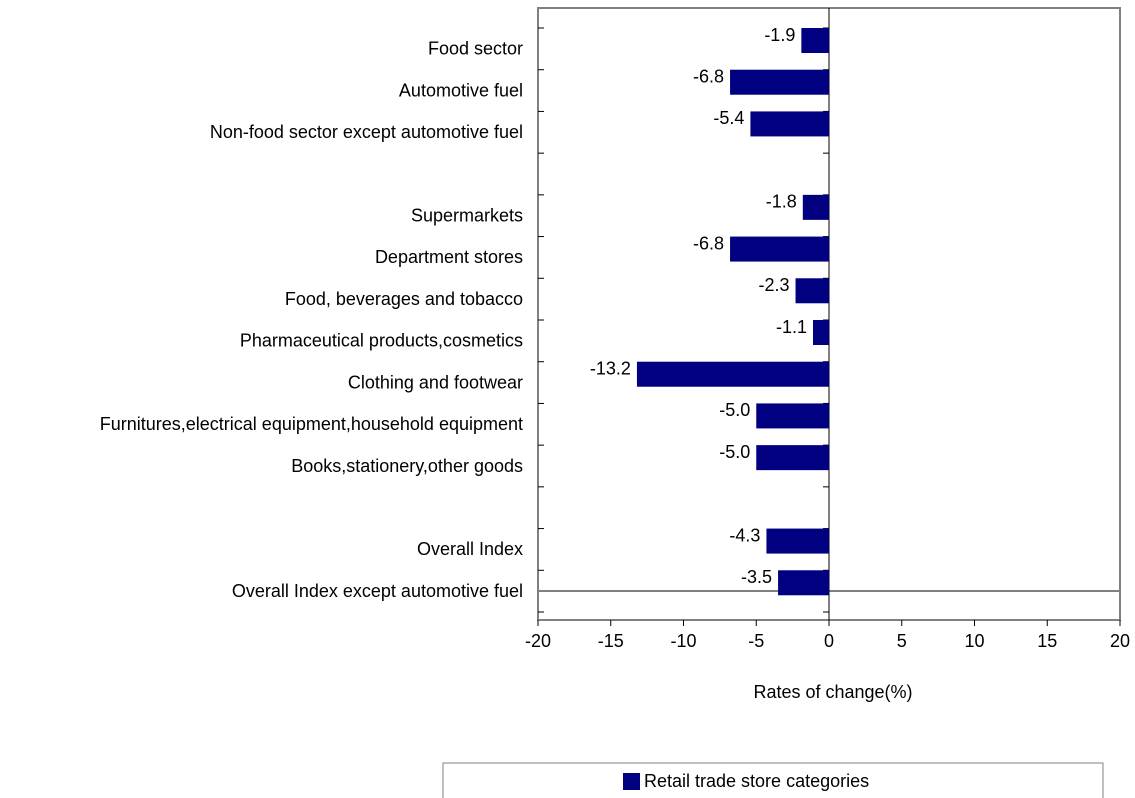 Image resolution: width=1135 pixels, height=798 pixels. What do you see at coordinates (467, 215) in the screenshot?
I see `y-tick-label: Supermarkets` at bounding box center [467, 215].